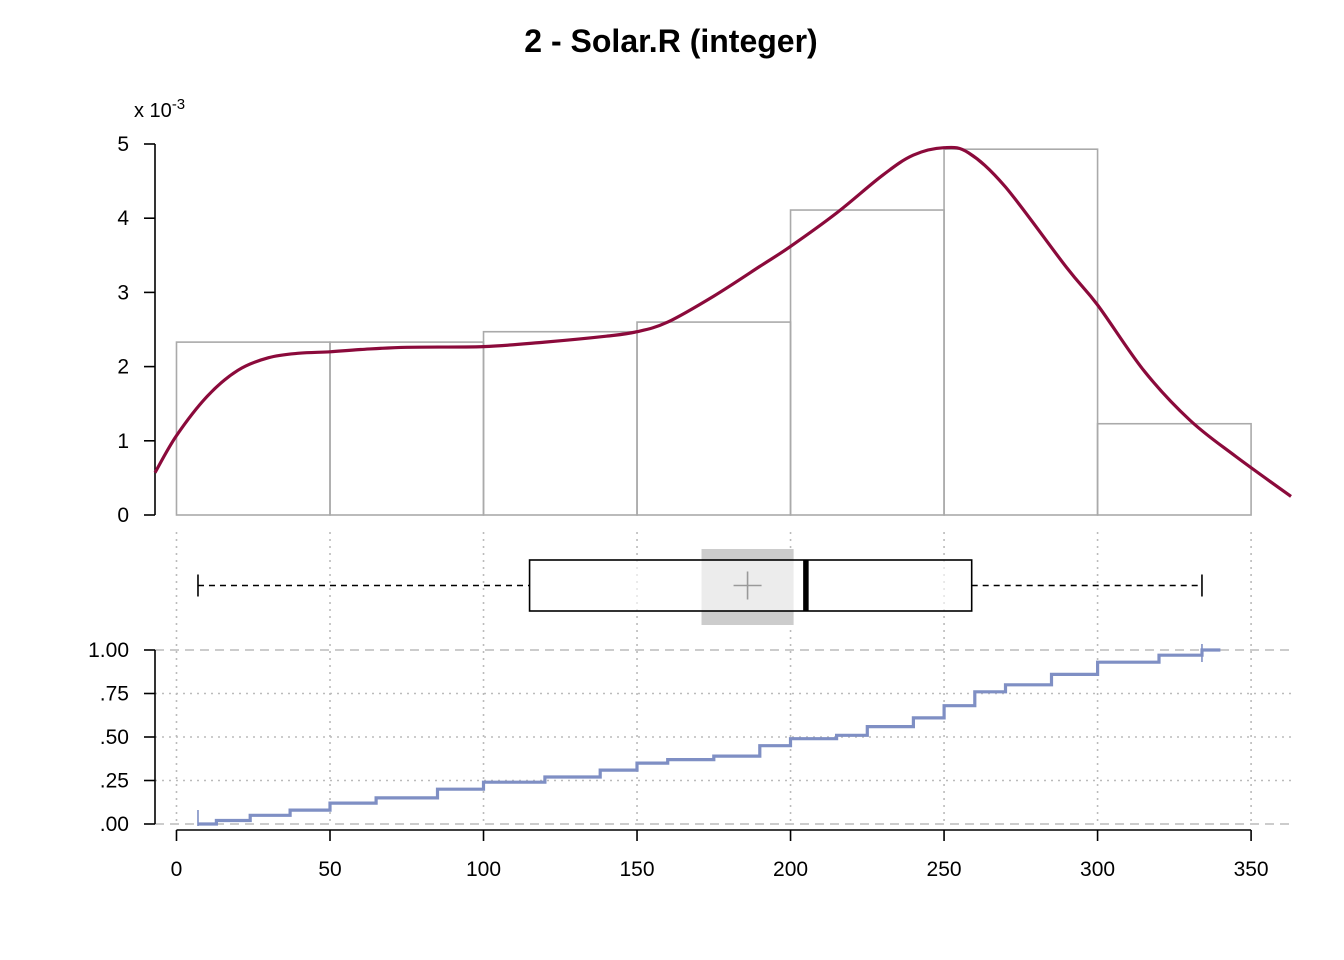  I want to click on histogram-y-tick-label-0: 0, so click(123, 515).